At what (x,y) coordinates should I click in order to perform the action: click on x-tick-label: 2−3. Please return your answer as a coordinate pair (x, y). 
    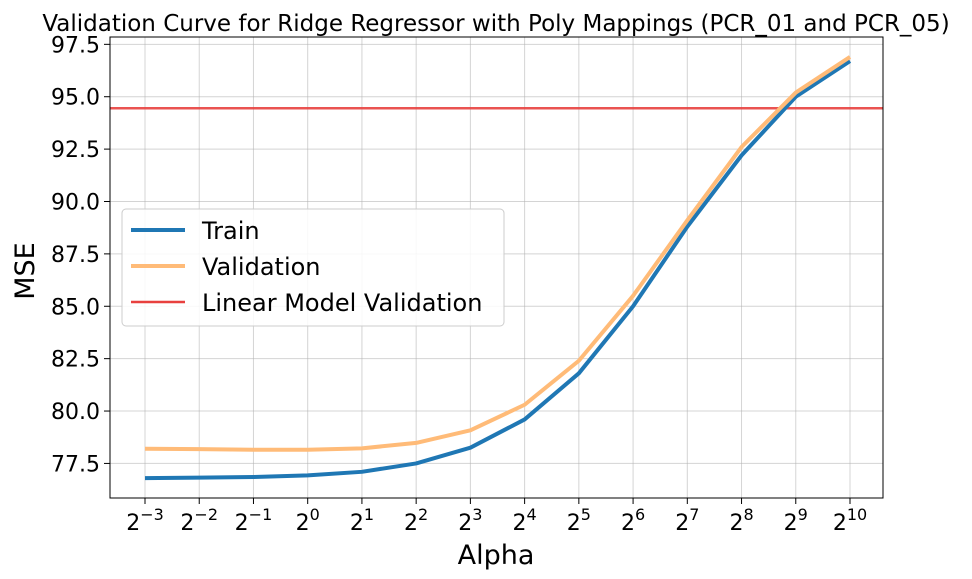
    Looking at the image, I should click on (145, 520).